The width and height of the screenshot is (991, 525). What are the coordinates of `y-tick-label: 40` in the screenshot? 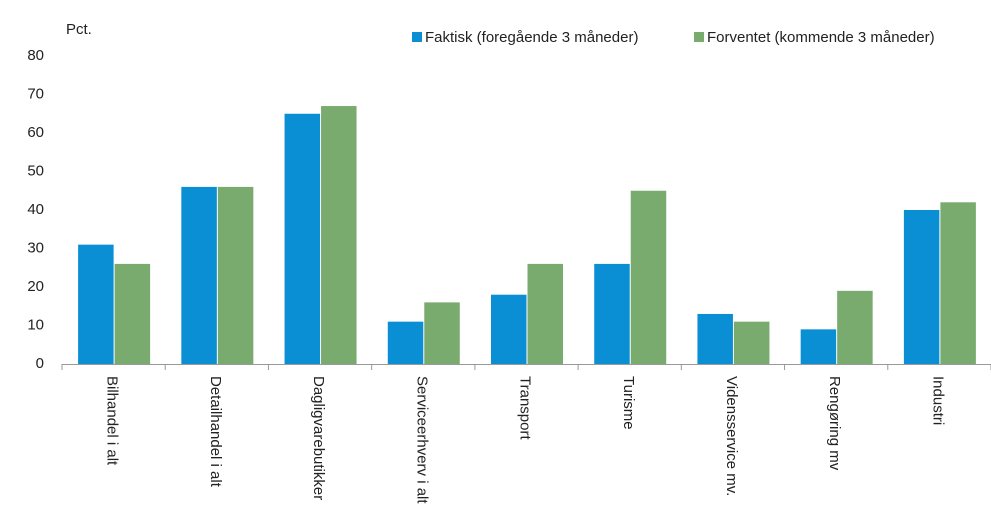 It's located at (35, 209).